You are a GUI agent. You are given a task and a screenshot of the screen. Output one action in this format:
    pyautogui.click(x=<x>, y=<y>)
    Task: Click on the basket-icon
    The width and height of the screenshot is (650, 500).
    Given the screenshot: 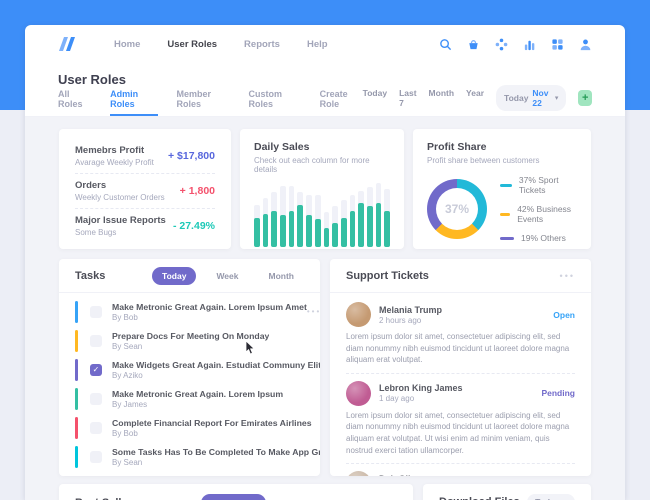 What is the action you would take?
    pyautogui.click(x=473, y=44)
    